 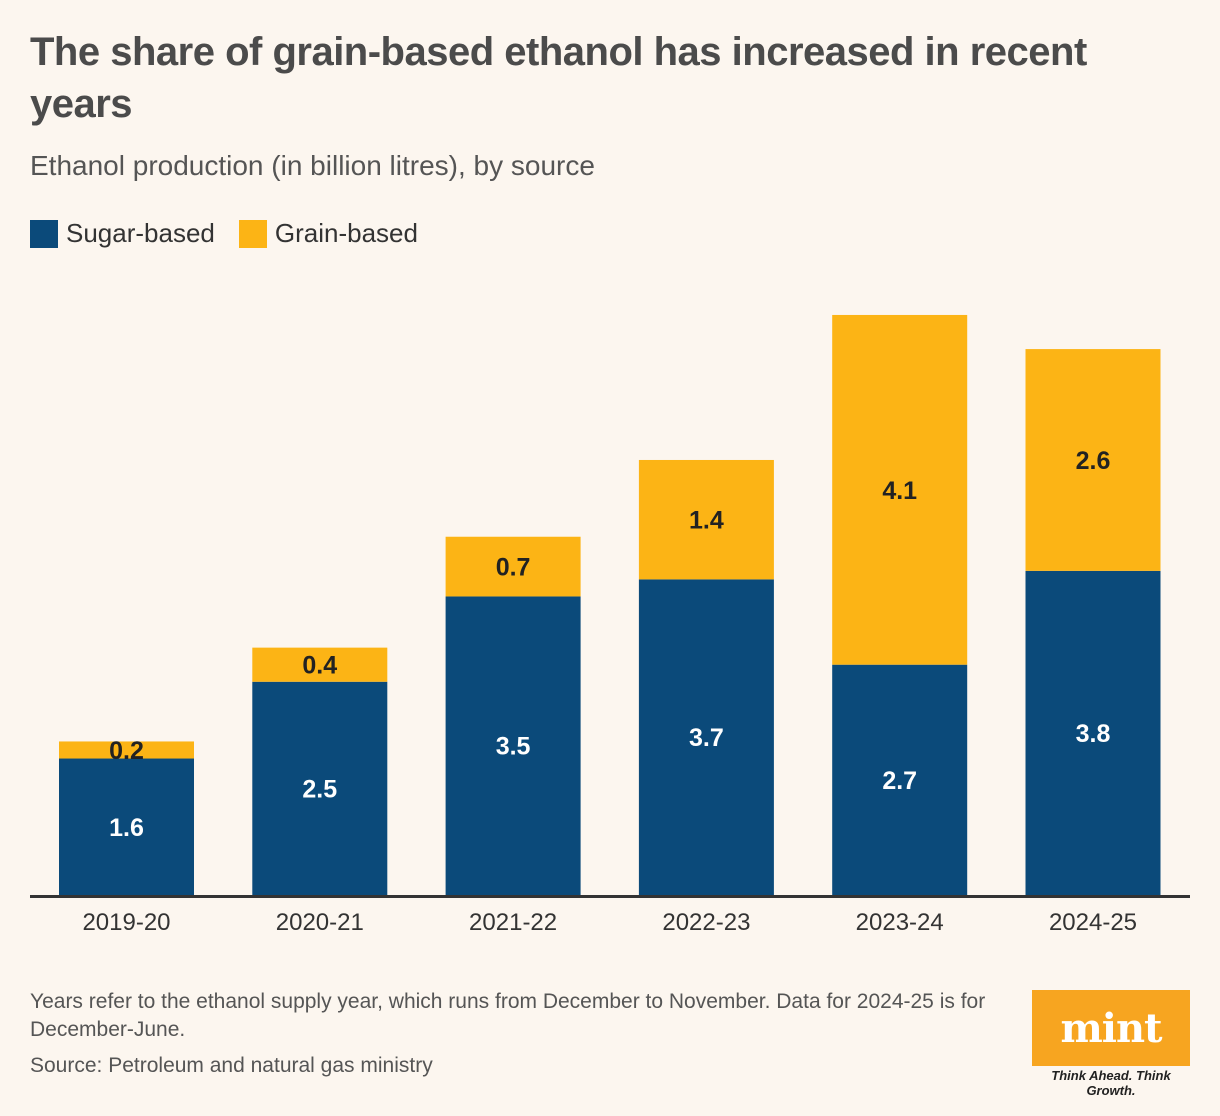 I want to click on data-label-sugar-2024-25: 3.8, so click(x=1093, y=734).